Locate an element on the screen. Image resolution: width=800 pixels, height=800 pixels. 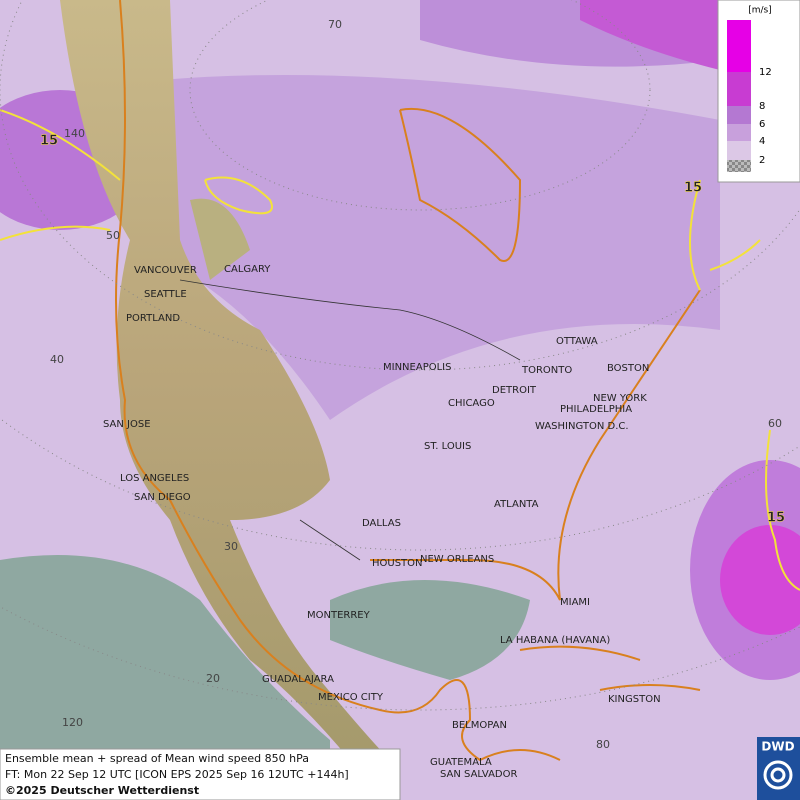
caption-box is located at coordinates (200, 774).